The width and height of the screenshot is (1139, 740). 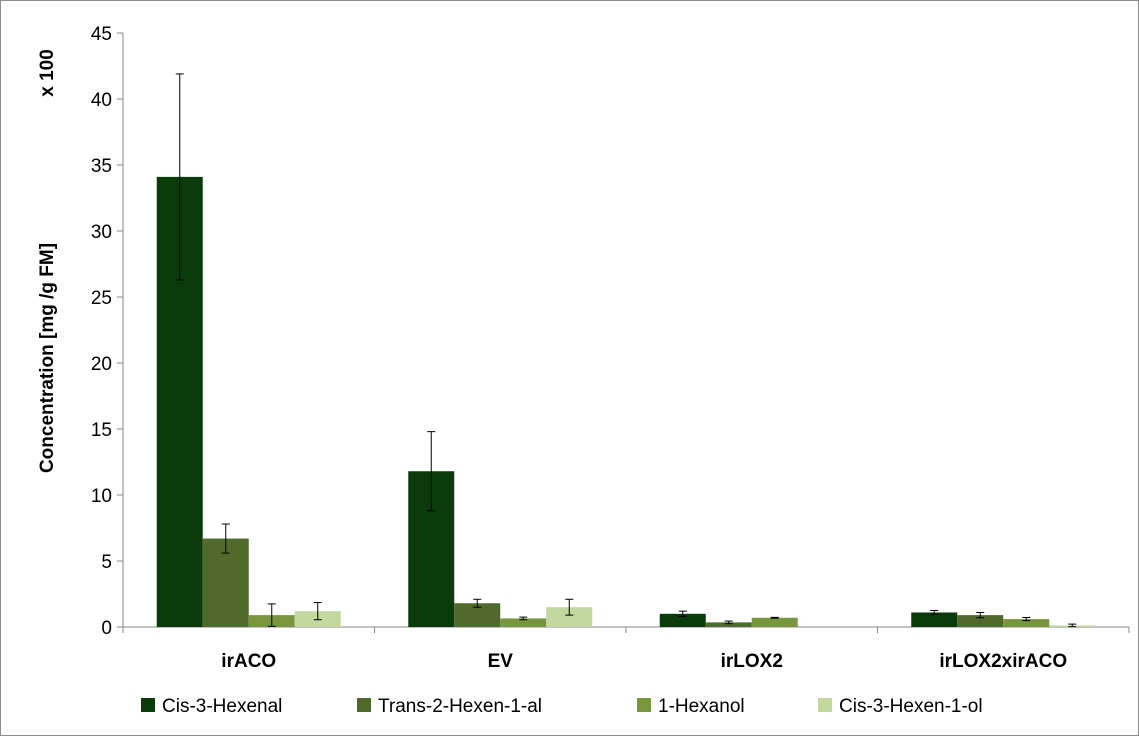 I want to click on x-category-label: irLOX2, so click(x=752, y=661).